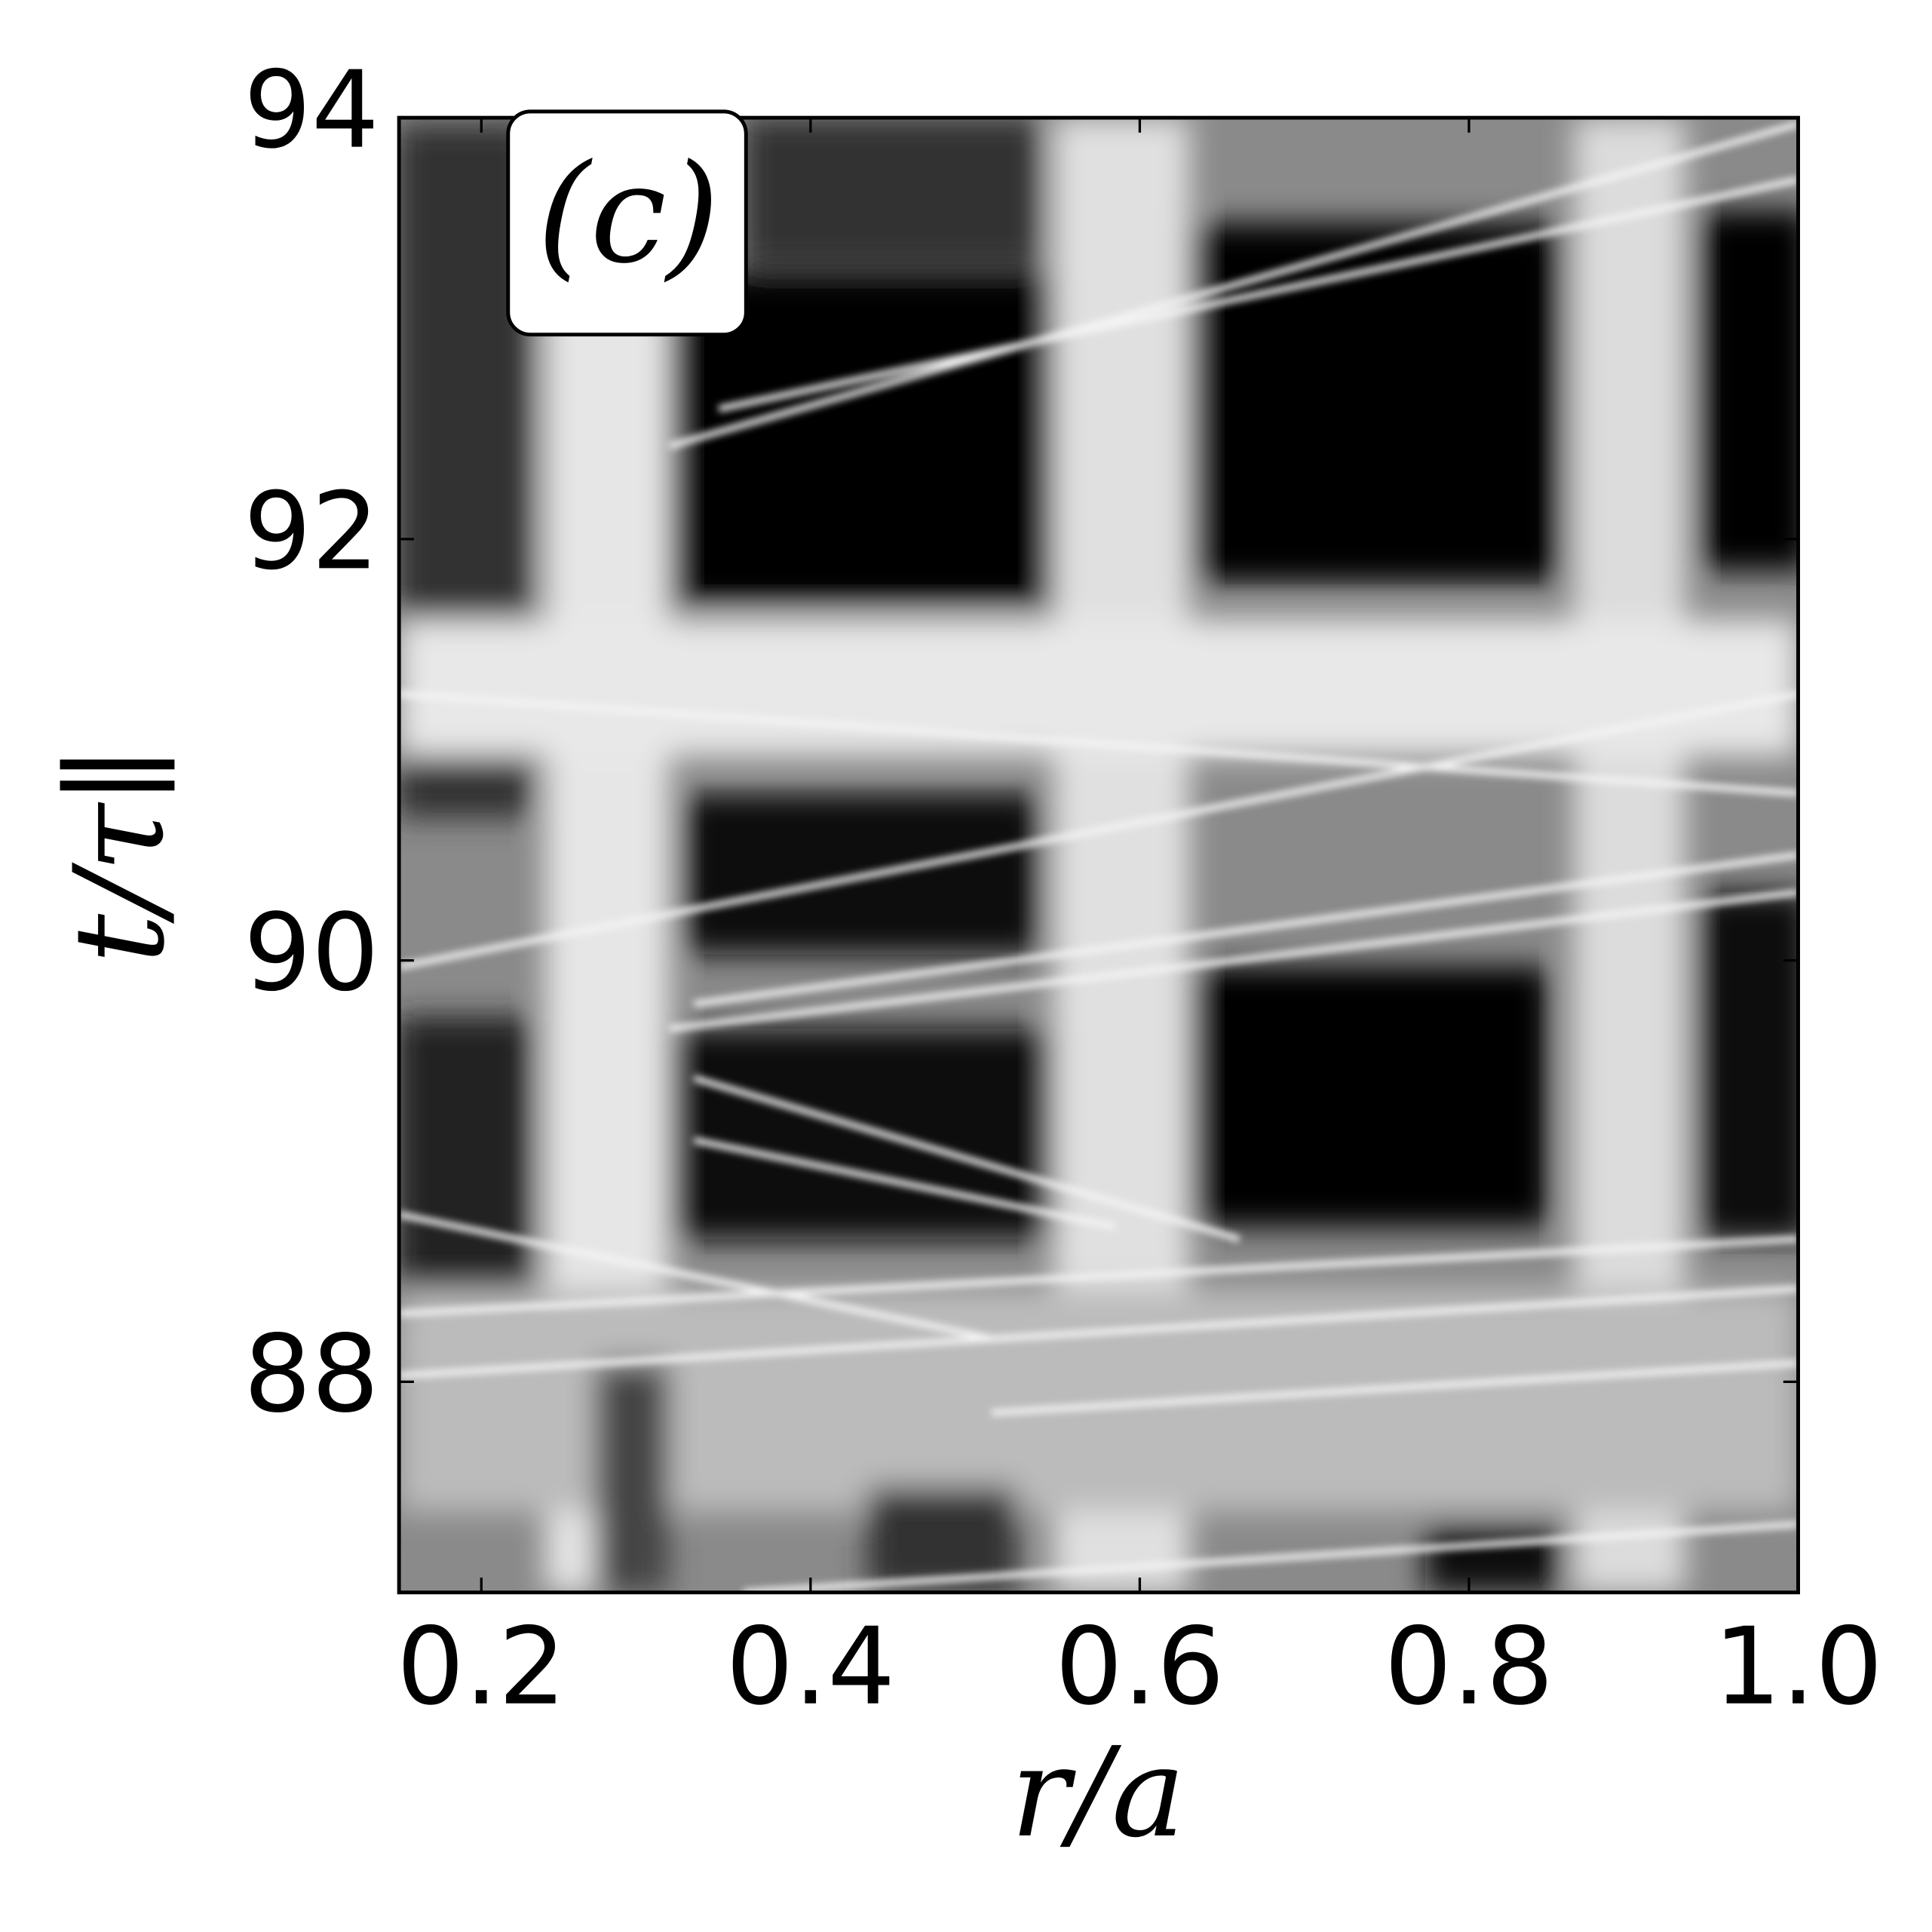 The width and height of the screenshot is (1932, 1932). Describe the element at coordinates (311, 1375) in the screenshot. I see `y-tick-label: 88` at that location.